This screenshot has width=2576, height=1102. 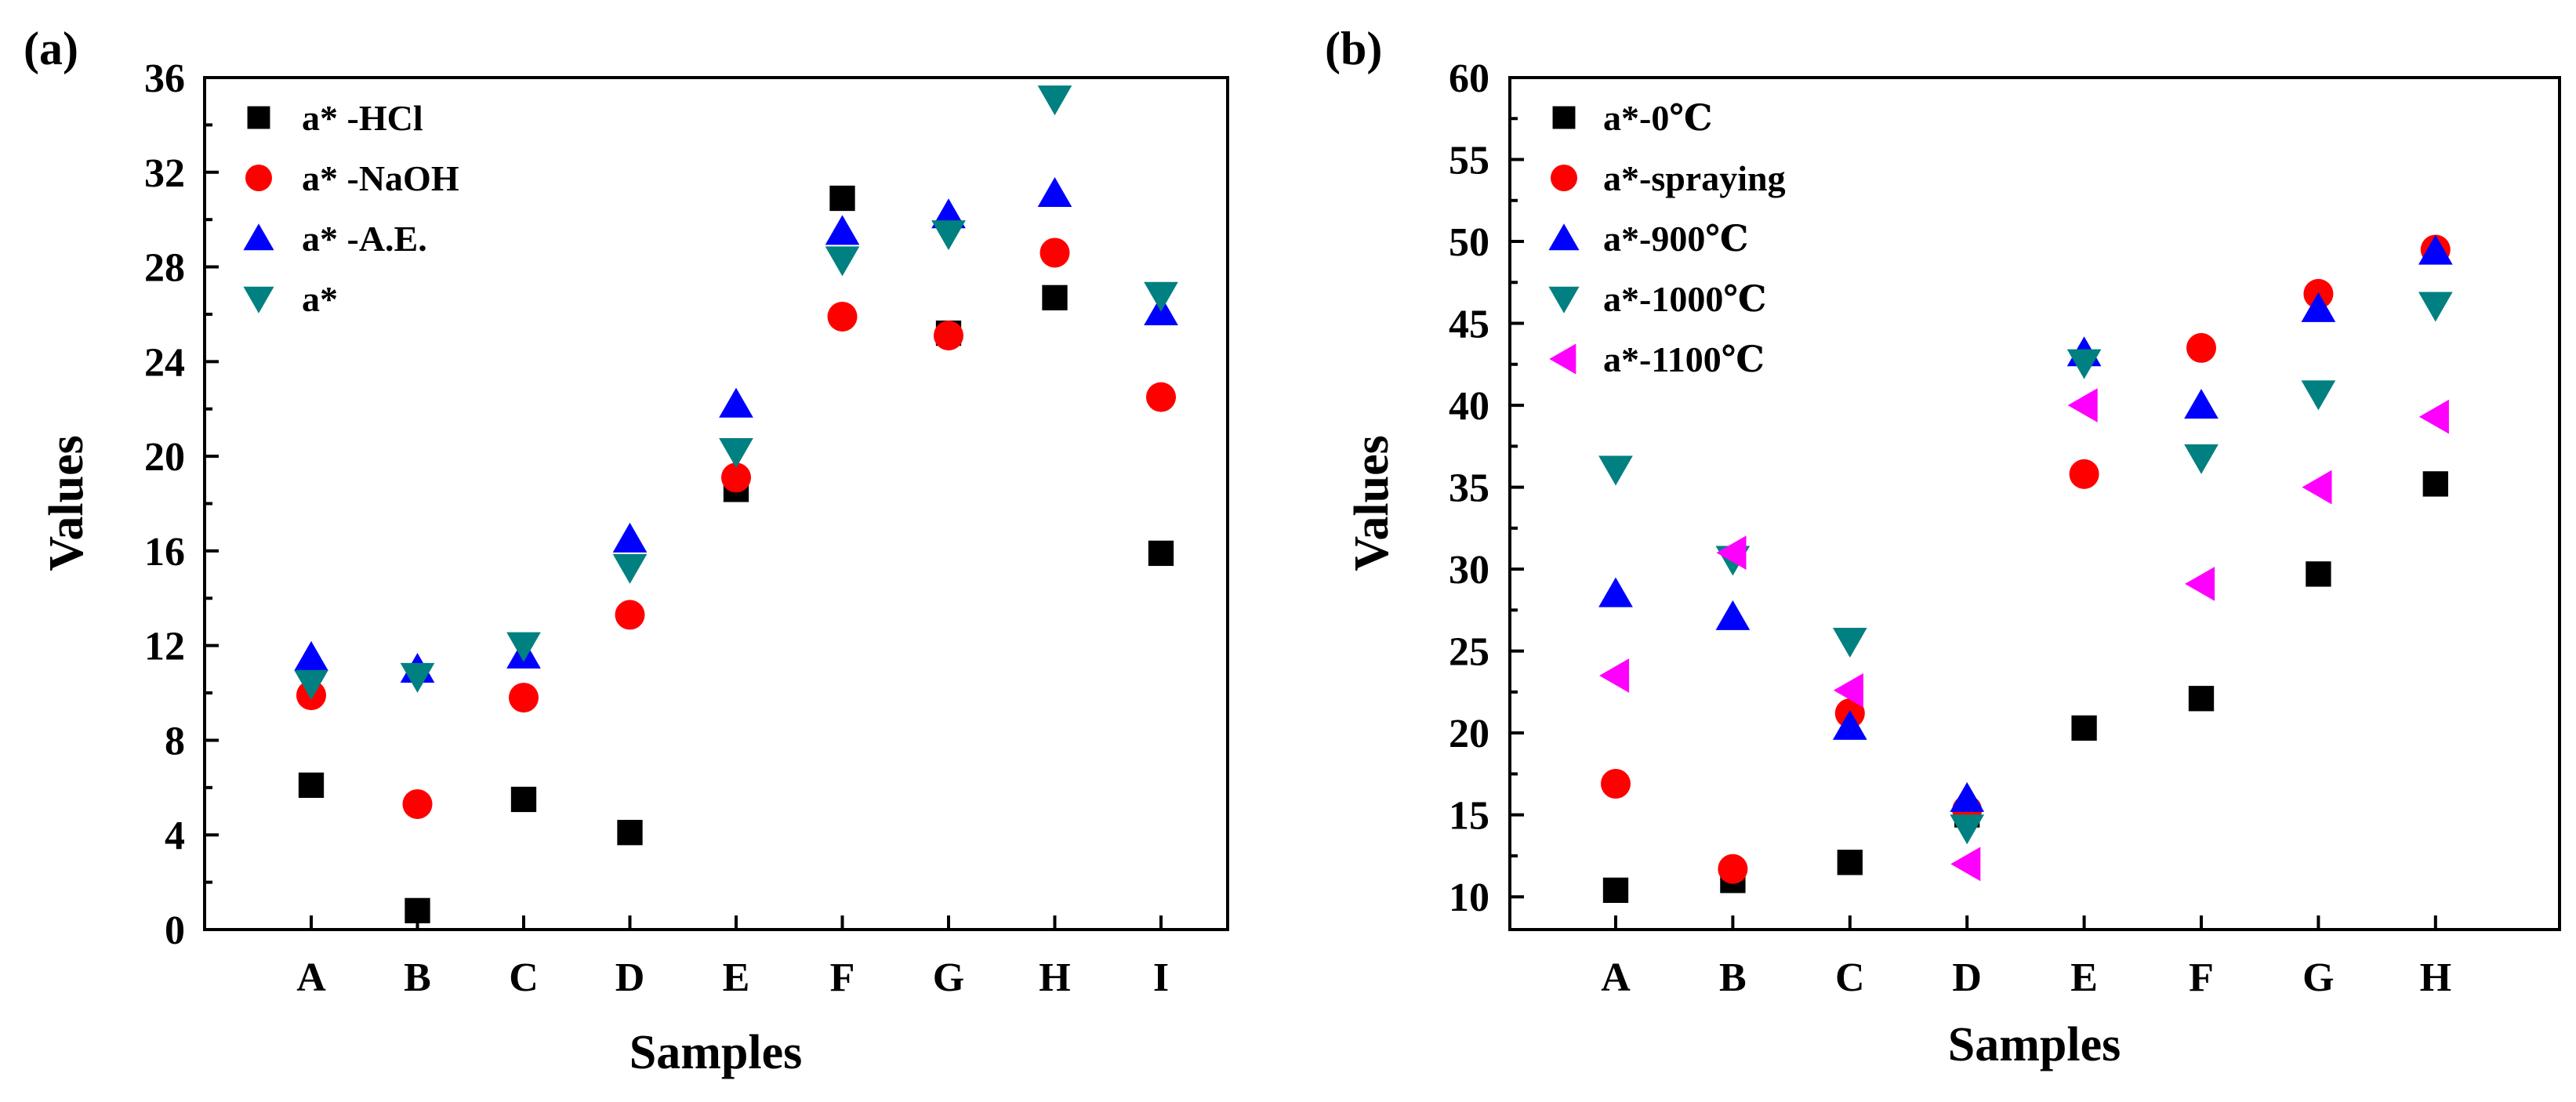 What do you see at coordinates (175, 931) in the screenshot?
I see `y-tick-label: 0` at bounding box center [175, 931].